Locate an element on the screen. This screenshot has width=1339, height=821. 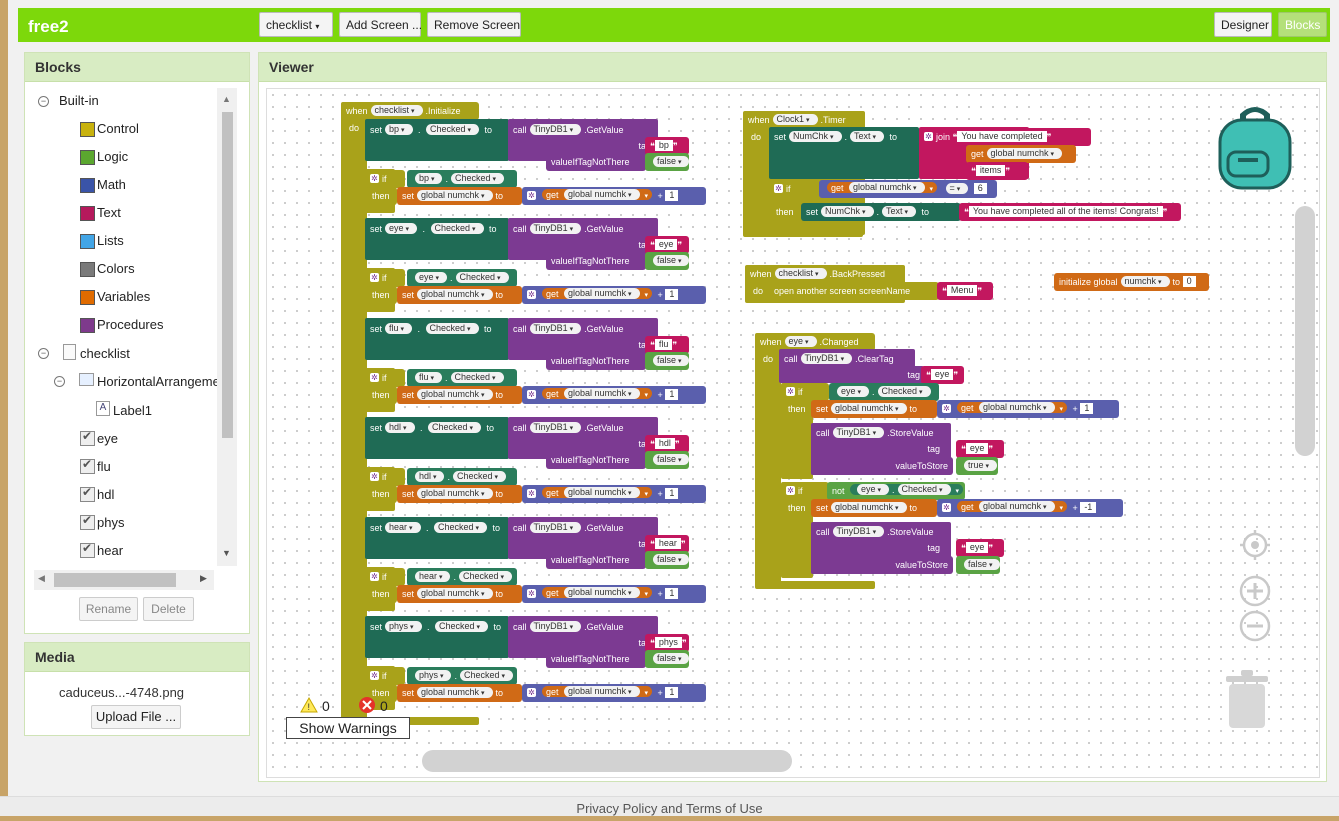
scroll-thumb-h is located at coordinates (115, 580).